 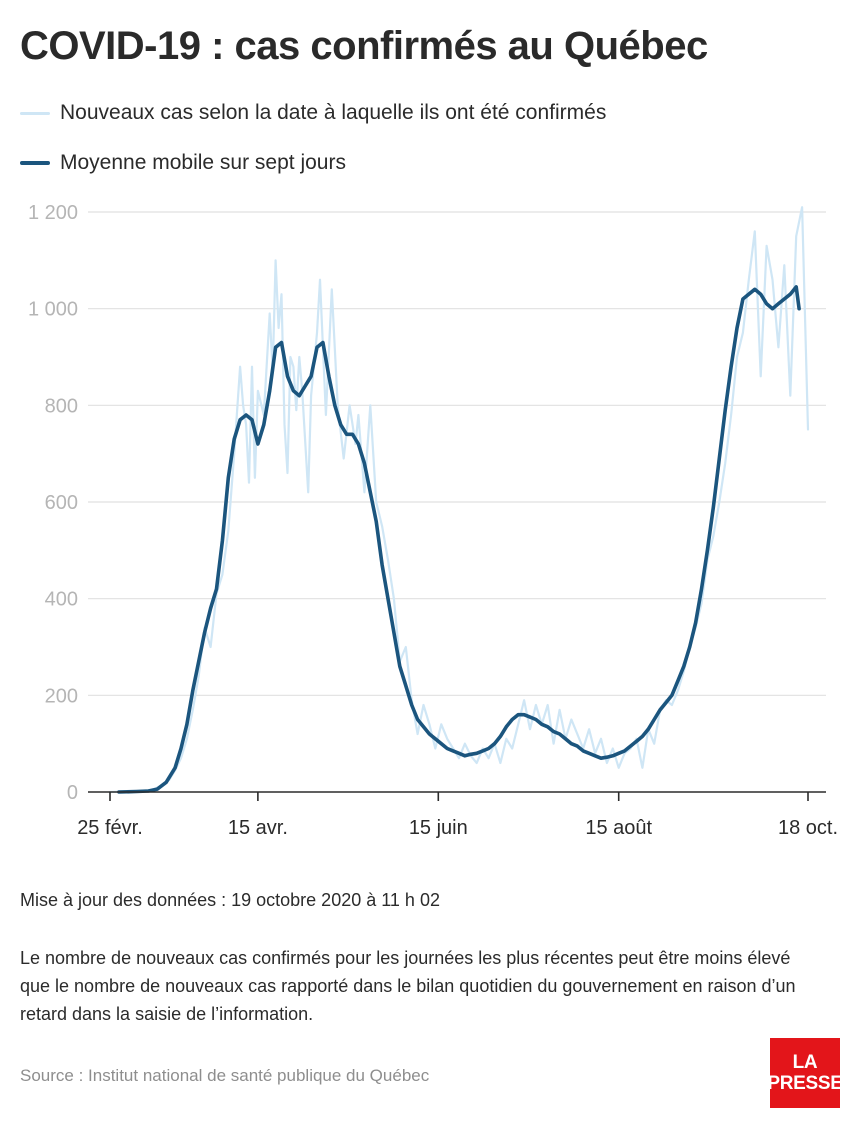 I want to click on y-tick-label: 1 200, so click(x=53, y=213).